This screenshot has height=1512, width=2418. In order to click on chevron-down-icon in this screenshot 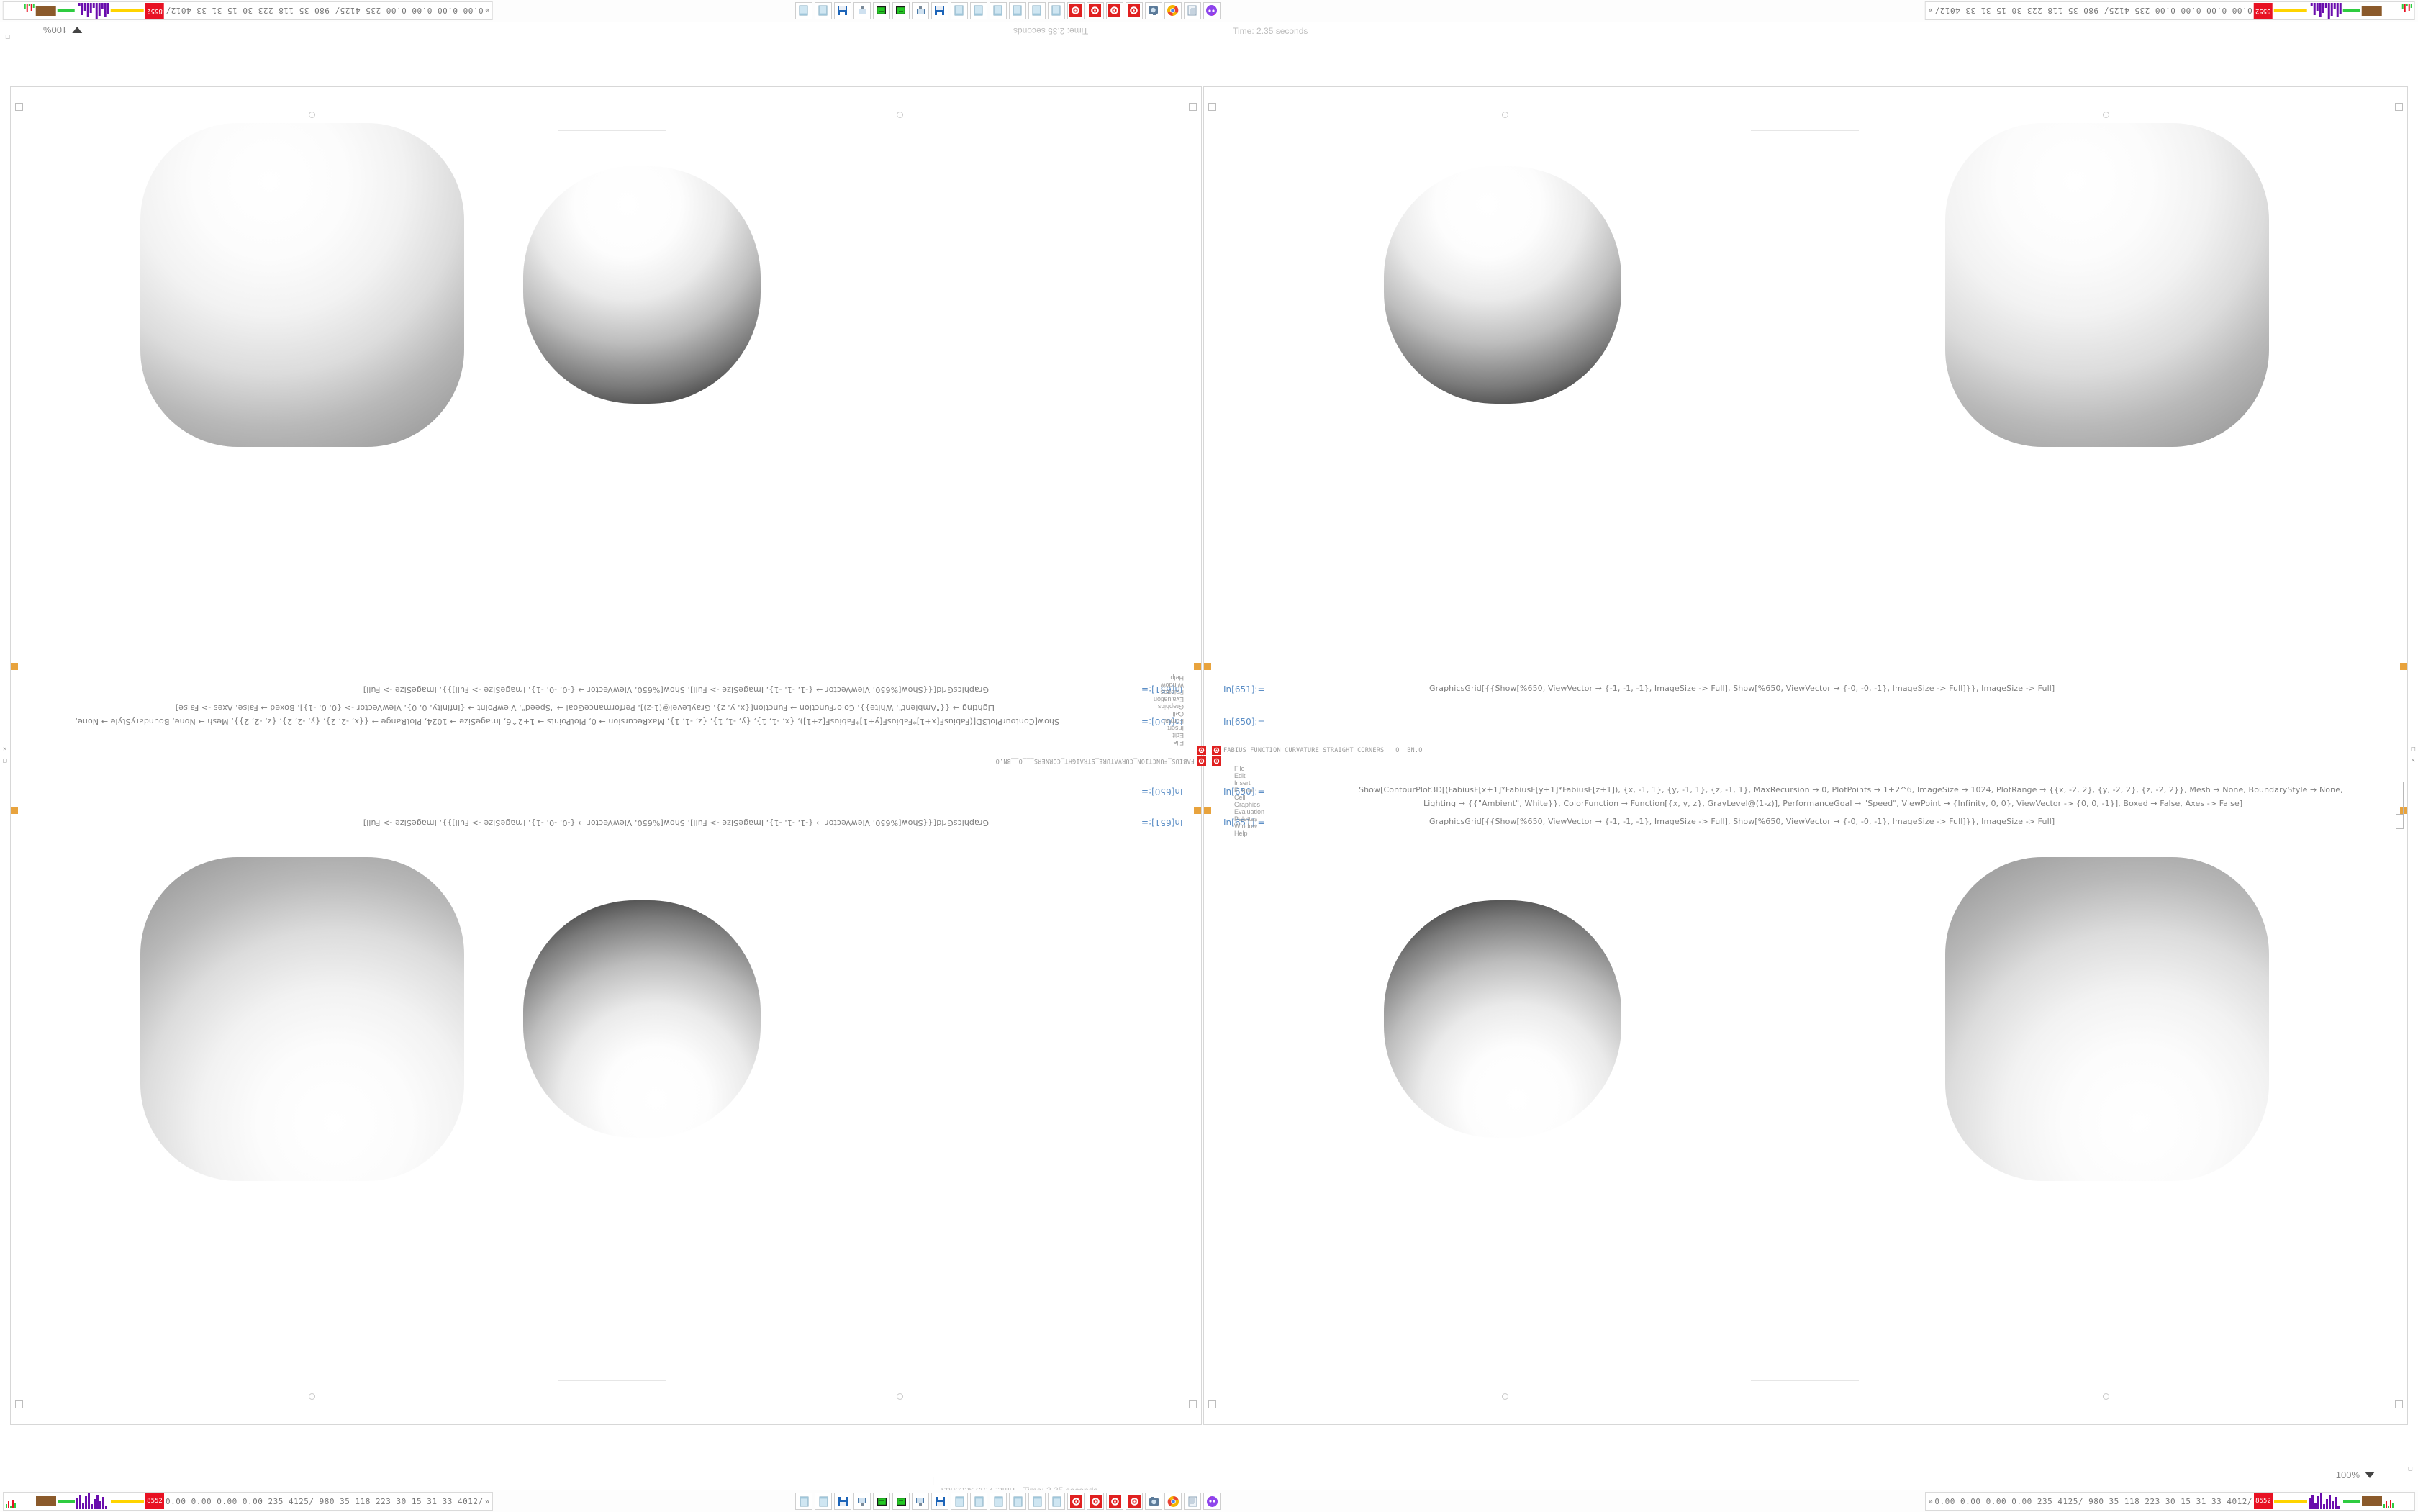, I will do `click(2370, 1475)`.